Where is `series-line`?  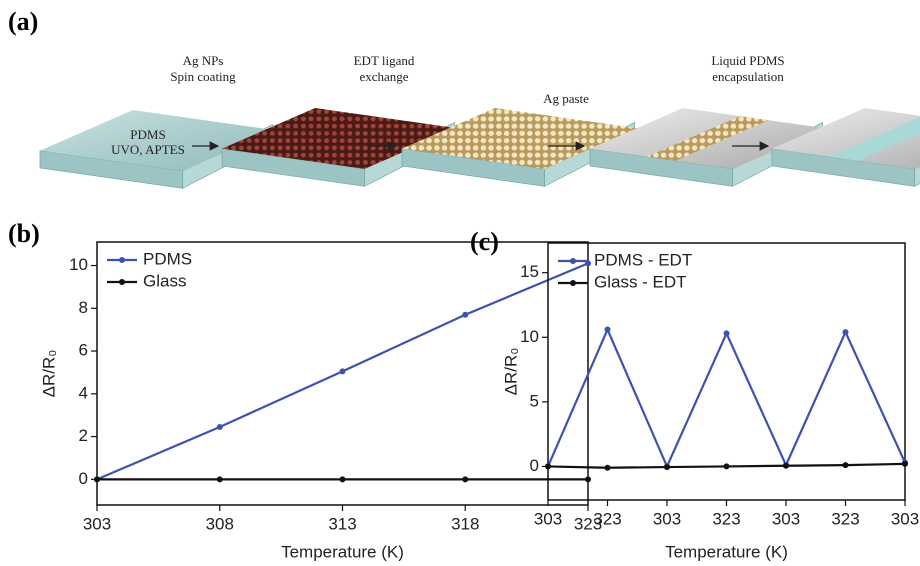
series-line is located at coordinates (726, 398).